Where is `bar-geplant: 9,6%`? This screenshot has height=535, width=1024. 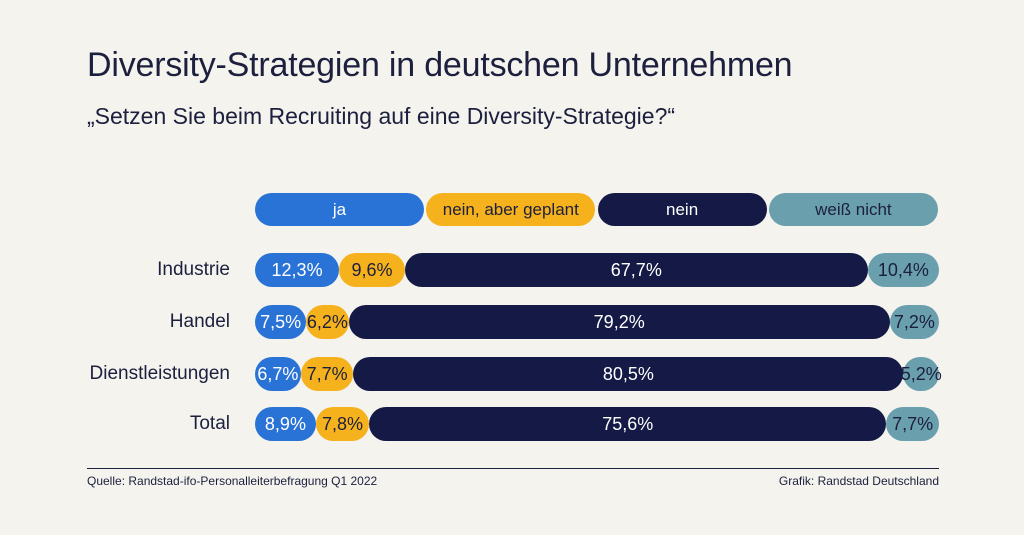
bar-geplant: 9,6% is located at coordinates (372, 270).